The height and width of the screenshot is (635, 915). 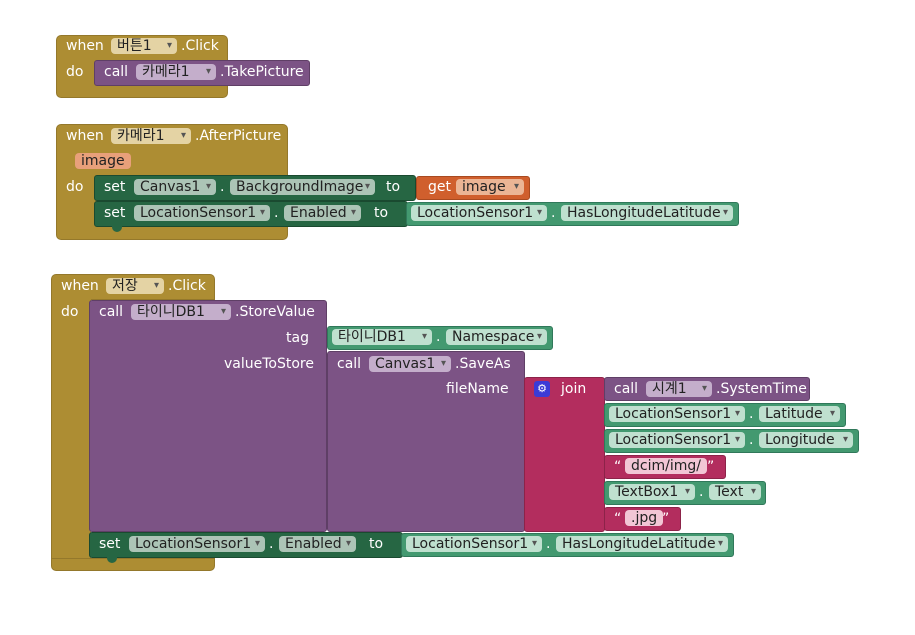 I want to click on method-name-label: .TakePicture, so click(x=262, y=72).